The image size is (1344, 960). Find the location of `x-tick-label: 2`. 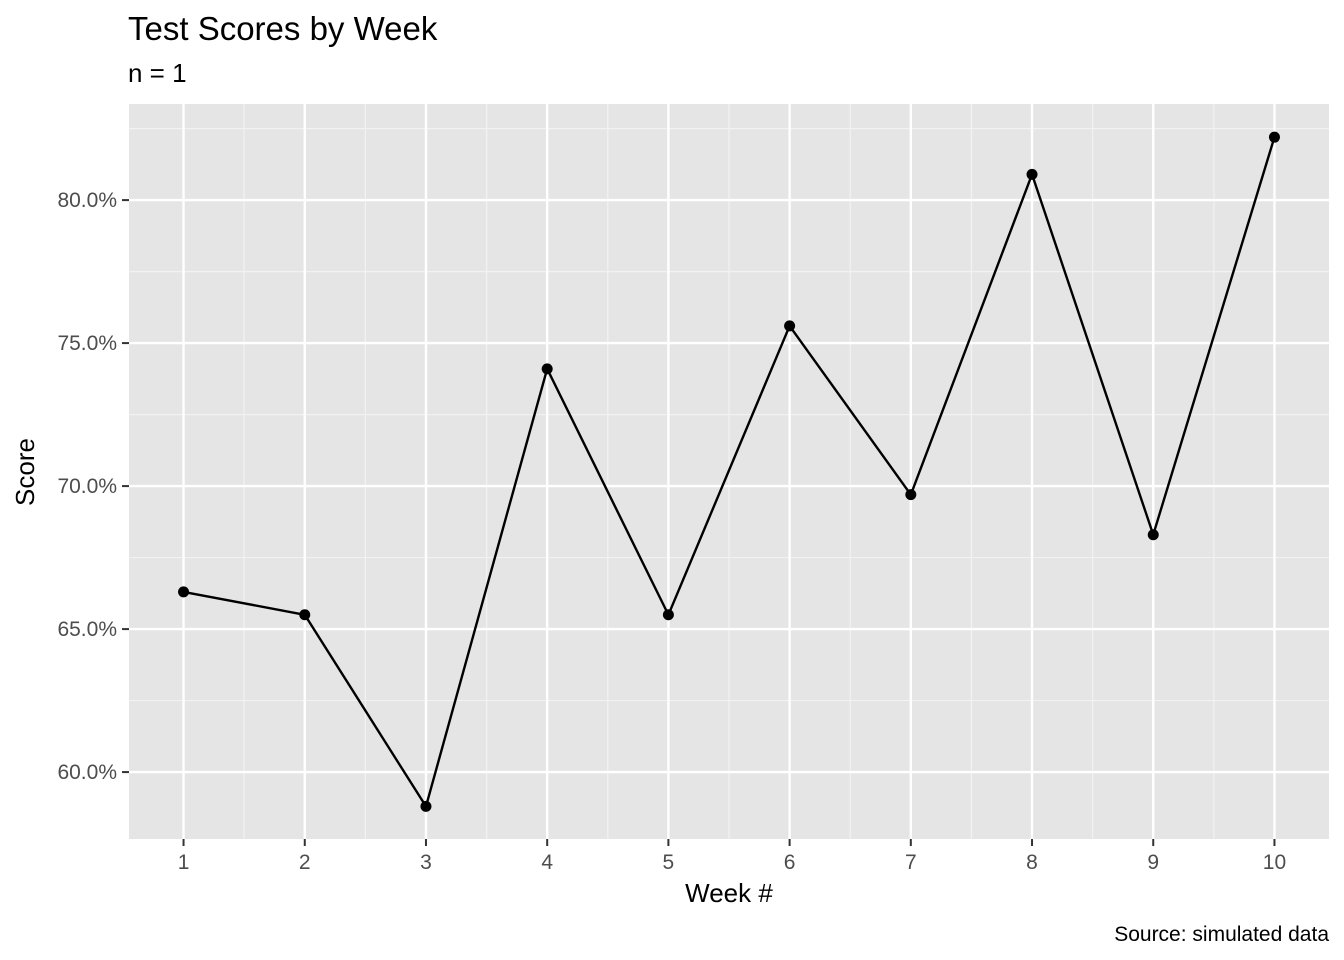

x-tick-label: 2 is located at coordinates (305, 862).